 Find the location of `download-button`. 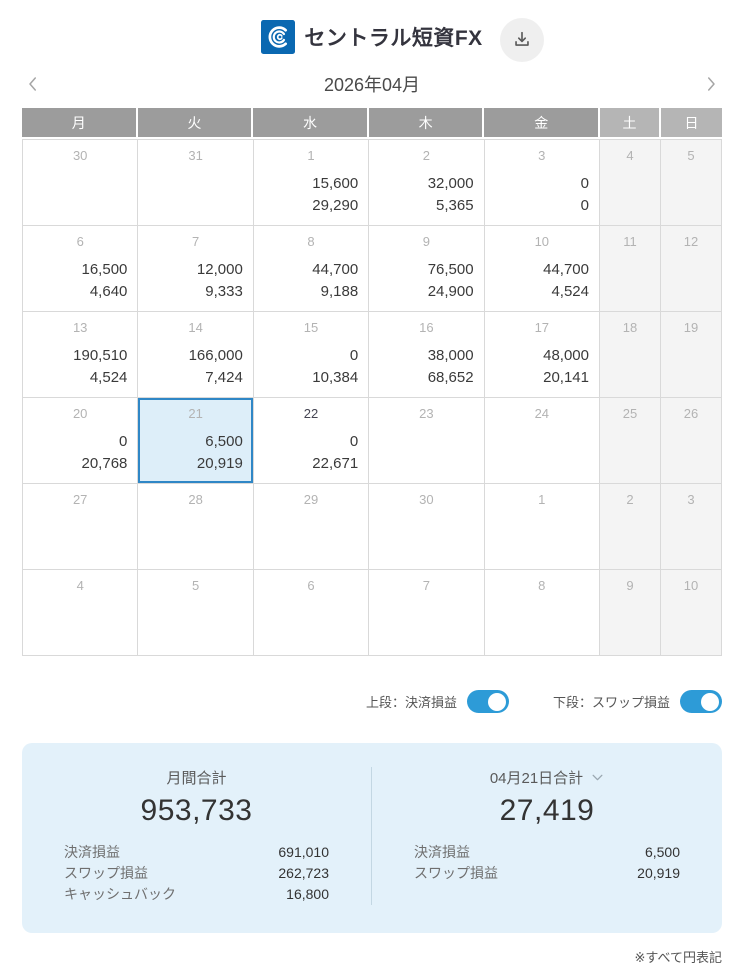

download-button is located at coordinates (522, 40).